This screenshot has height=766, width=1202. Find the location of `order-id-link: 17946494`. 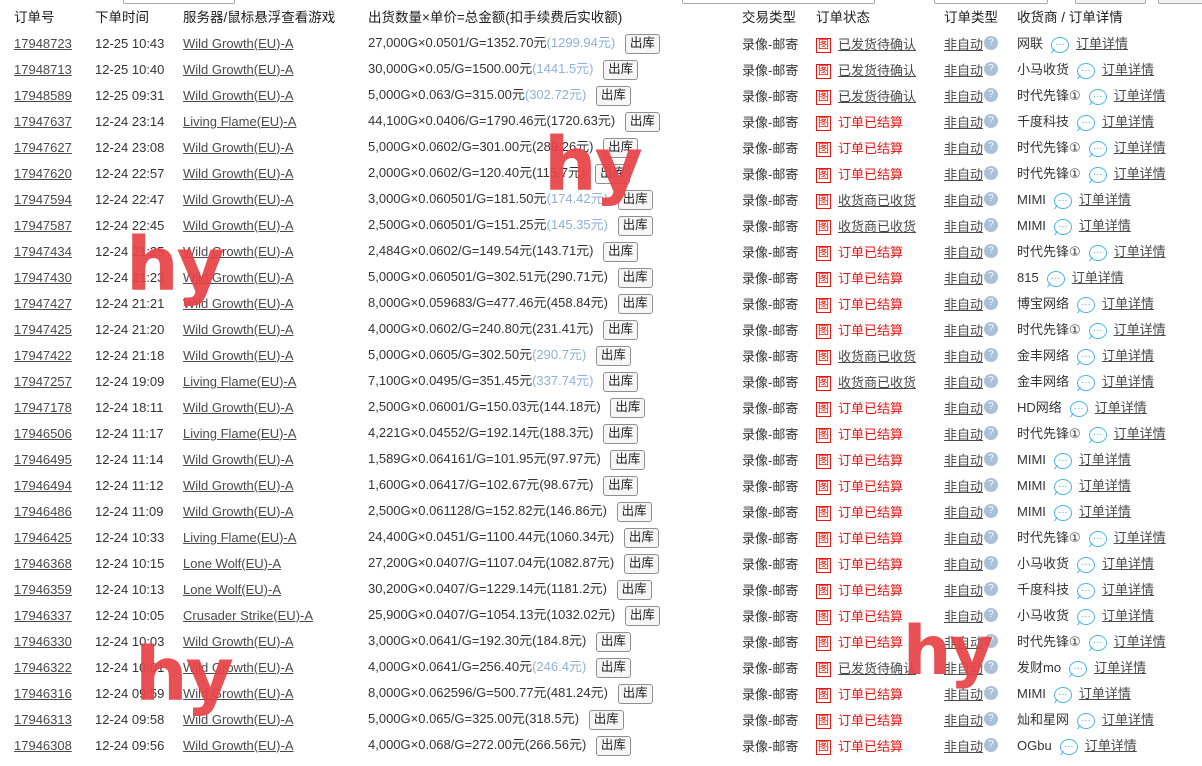

order-id-link: 17946494 is located at coordinates (43, 485).